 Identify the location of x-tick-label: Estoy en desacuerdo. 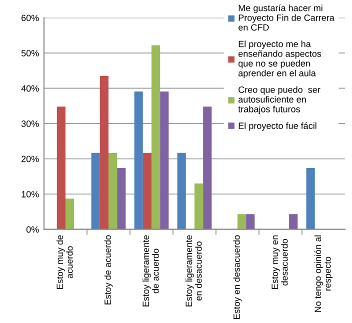
(237, 277).